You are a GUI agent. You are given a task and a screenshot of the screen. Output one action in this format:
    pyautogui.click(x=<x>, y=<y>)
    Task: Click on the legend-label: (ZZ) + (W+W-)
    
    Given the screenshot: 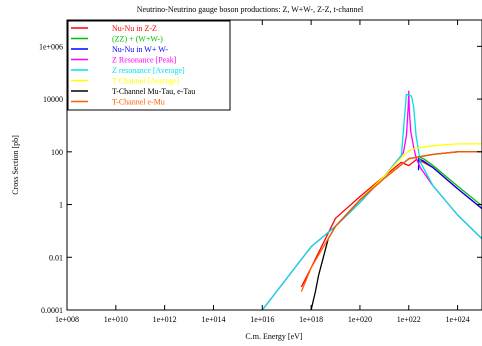 What is the action you would take?
    pyautogui.click(x=137, y=39)
    